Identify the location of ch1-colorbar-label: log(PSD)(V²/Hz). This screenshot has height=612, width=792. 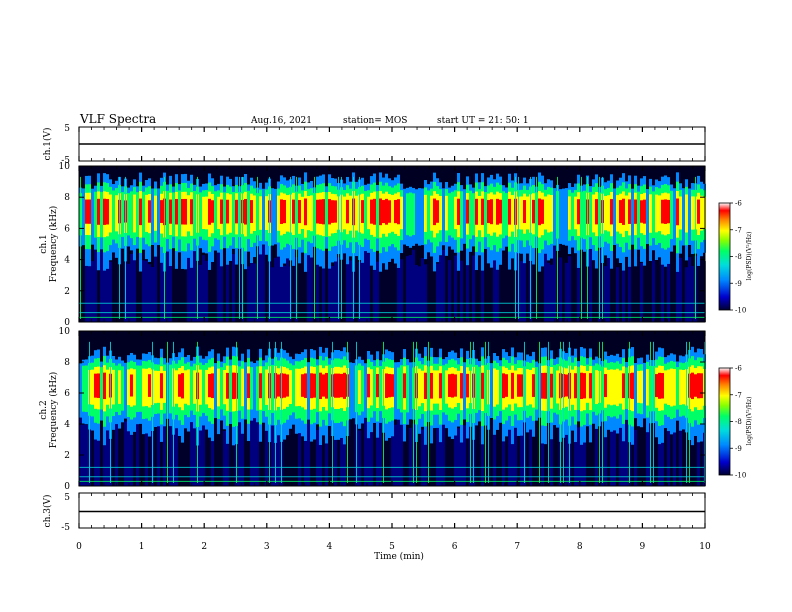
(749, 256).